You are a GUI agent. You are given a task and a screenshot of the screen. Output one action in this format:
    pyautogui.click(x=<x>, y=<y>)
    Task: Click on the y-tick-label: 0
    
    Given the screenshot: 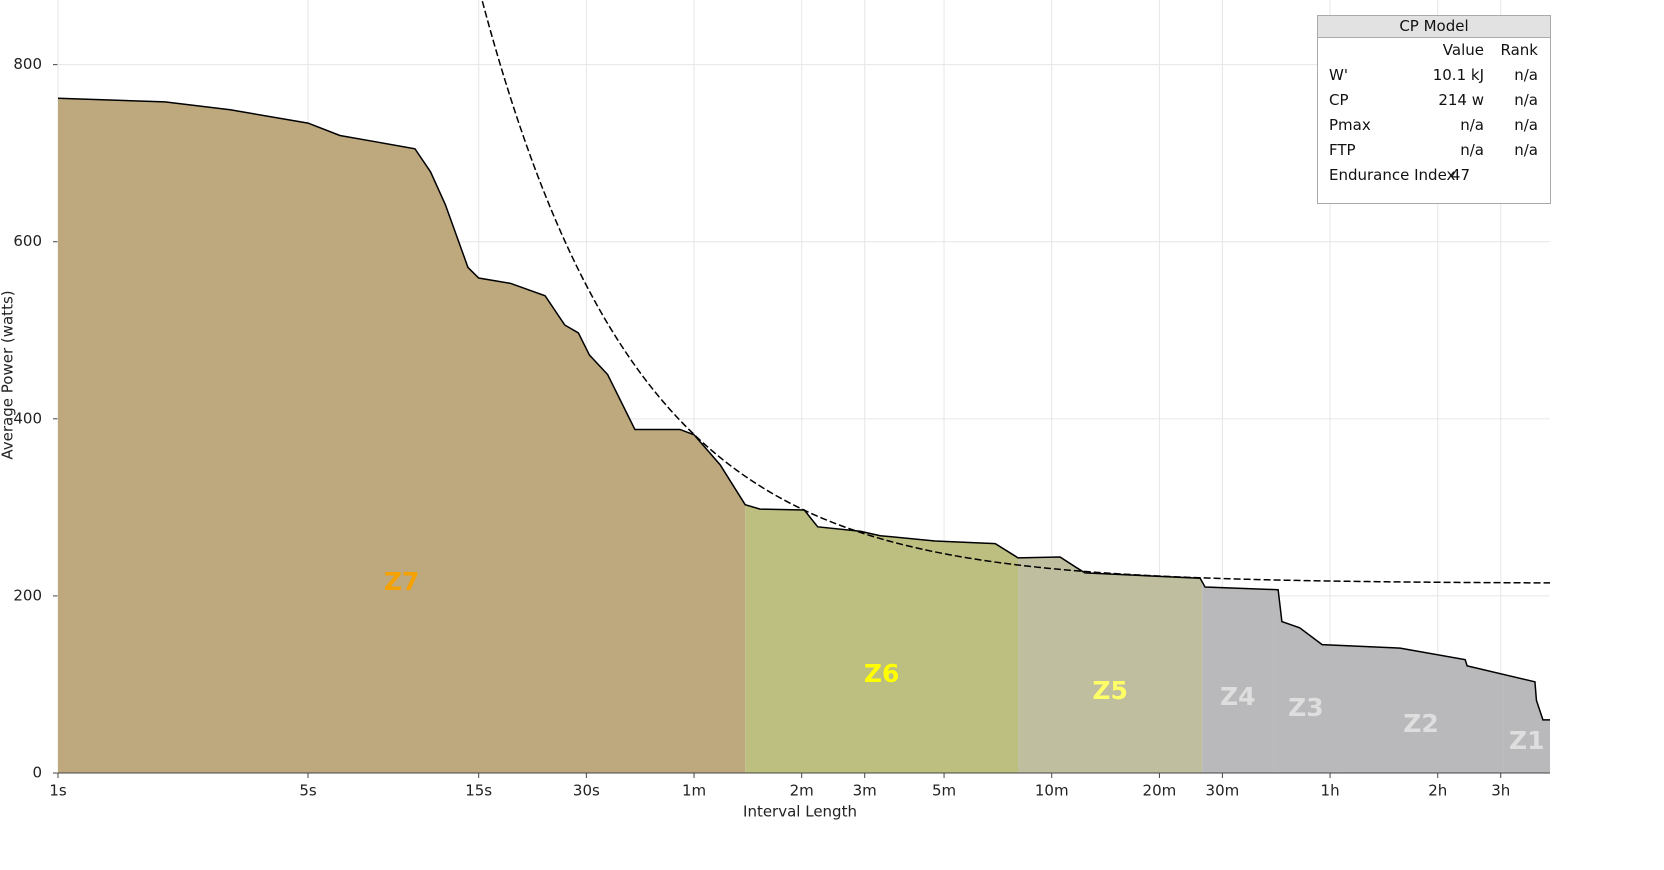 What is the action you would take?
    pyautogui.click(x=37, y=773)
    